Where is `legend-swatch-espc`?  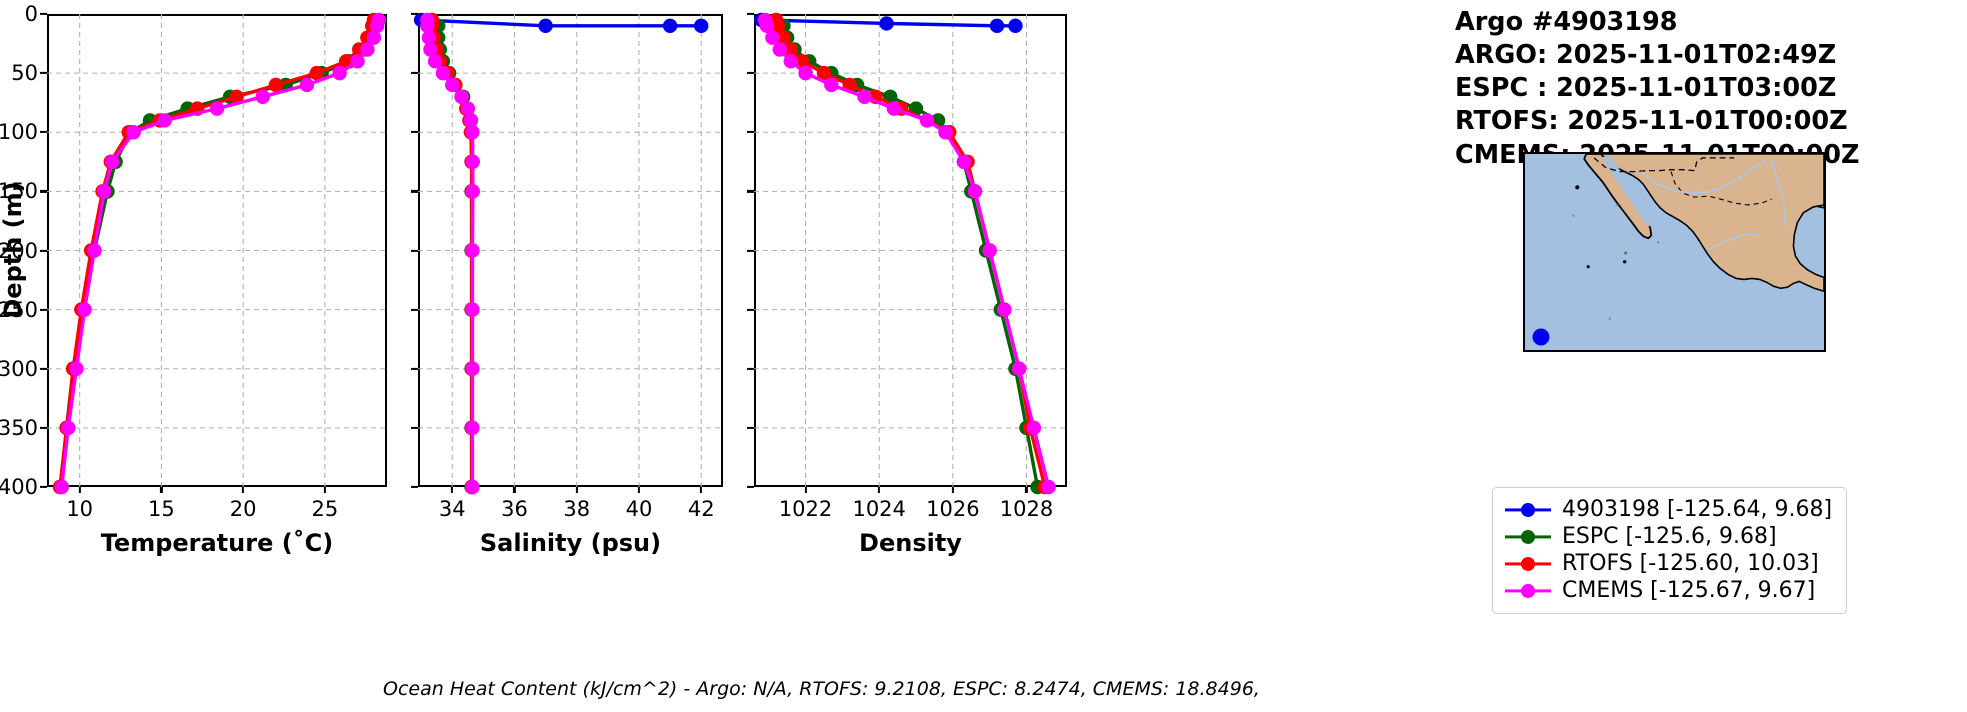
legend-swatch-espc is located at coordinates (1528, 537).